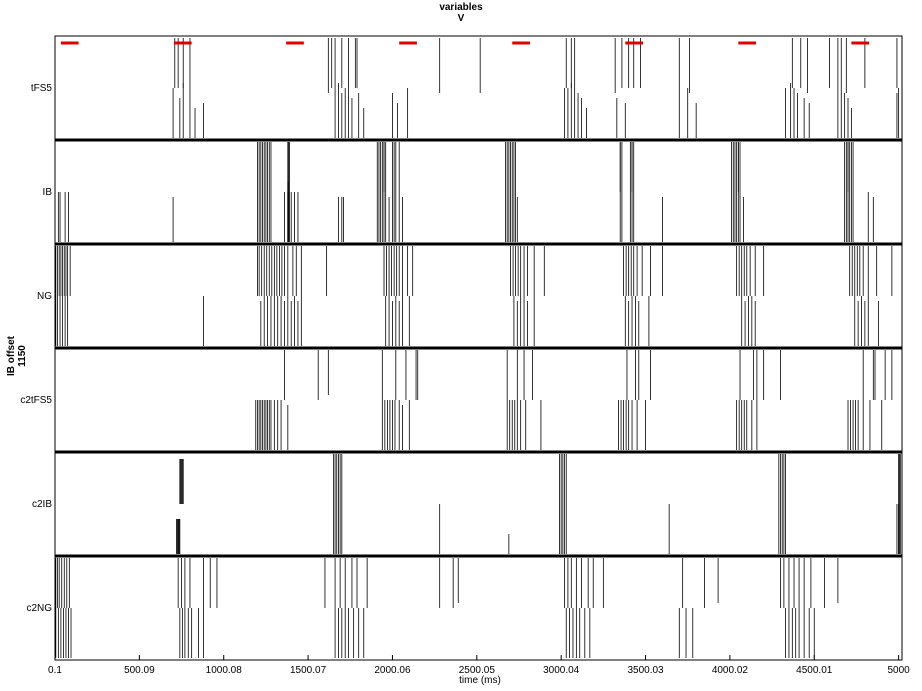  Describe the element at coordinates (461, 7) in the screenshot. I see `chart-title: variables` at that location.